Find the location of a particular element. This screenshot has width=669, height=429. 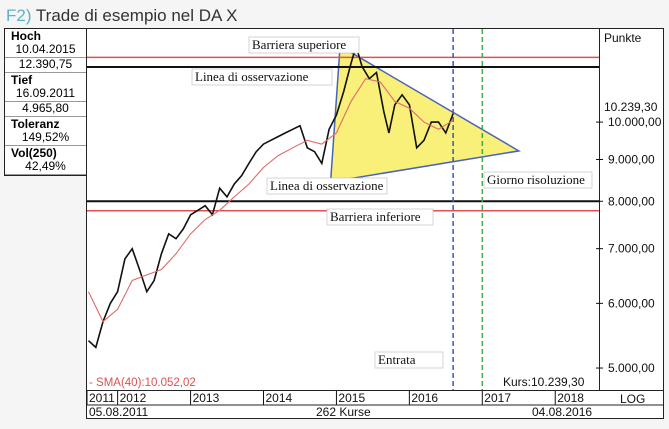

x-tick-label: 2017 is located at coordinates (497, 398).